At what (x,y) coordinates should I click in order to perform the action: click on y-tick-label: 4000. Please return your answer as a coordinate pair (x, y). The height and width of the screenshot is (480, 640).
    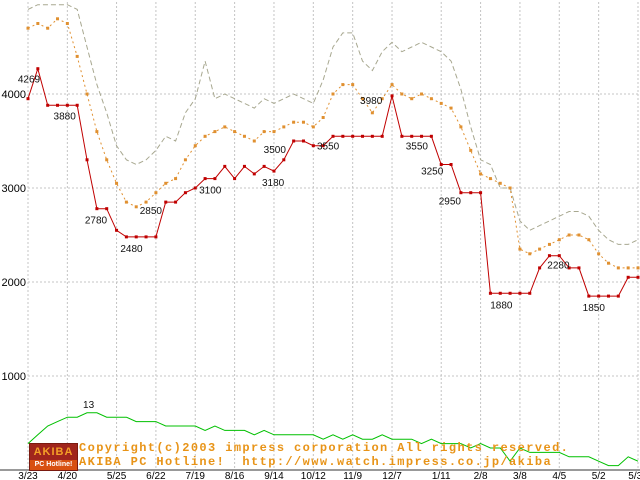
    Looking at the image, I should click on (14, 95).